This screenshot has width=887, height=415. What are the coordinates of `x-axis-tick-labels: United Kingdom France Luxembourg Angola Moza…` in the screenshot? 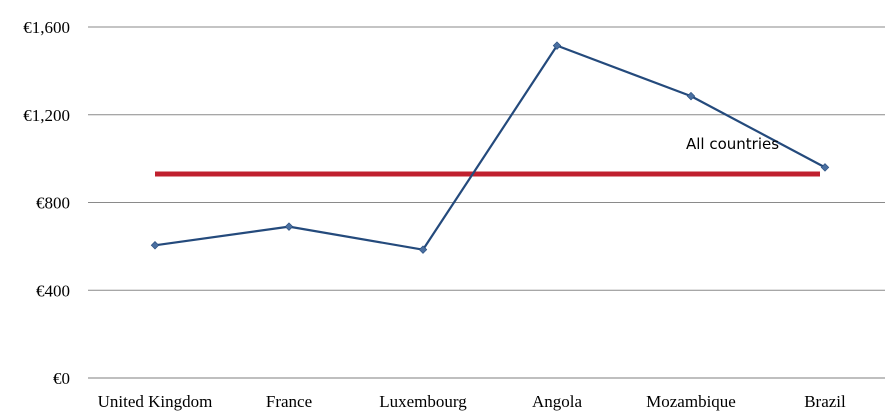 It's located at (472, 401).